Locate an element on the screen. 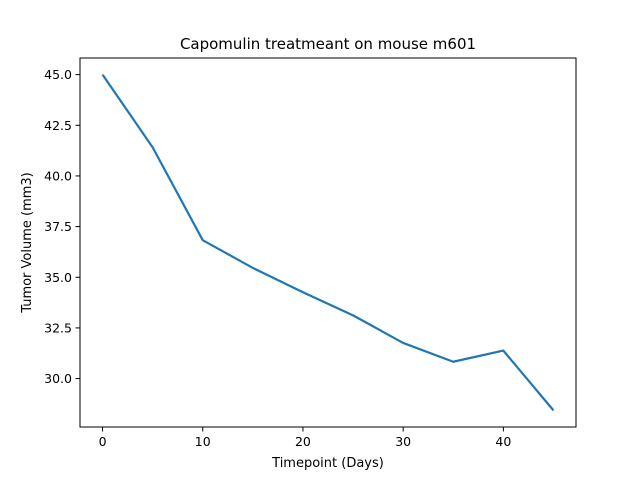  y-tick-label: 40.0 is located at coordinates (58, 175).